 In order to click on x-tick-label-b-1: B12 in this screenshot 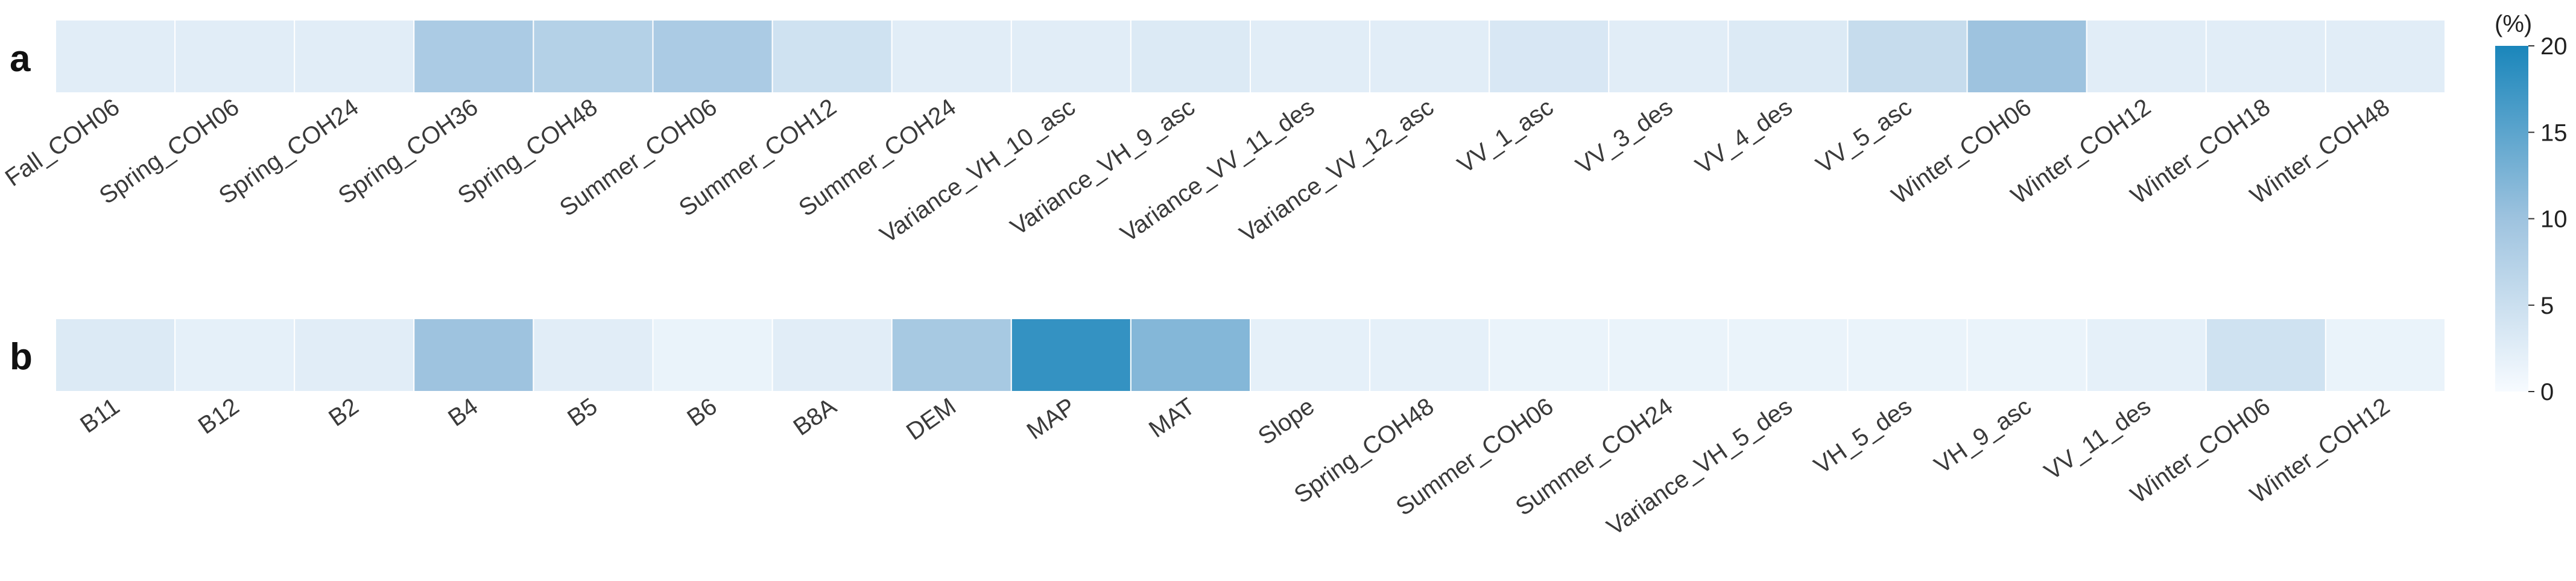, I will do `click(219, 416)`.